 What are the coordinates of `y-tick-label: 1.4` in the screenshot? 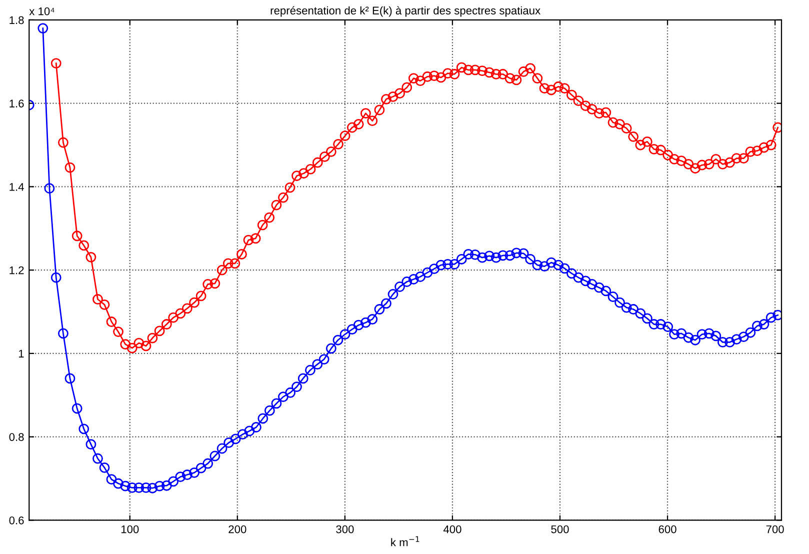 It's located at (17, 187).